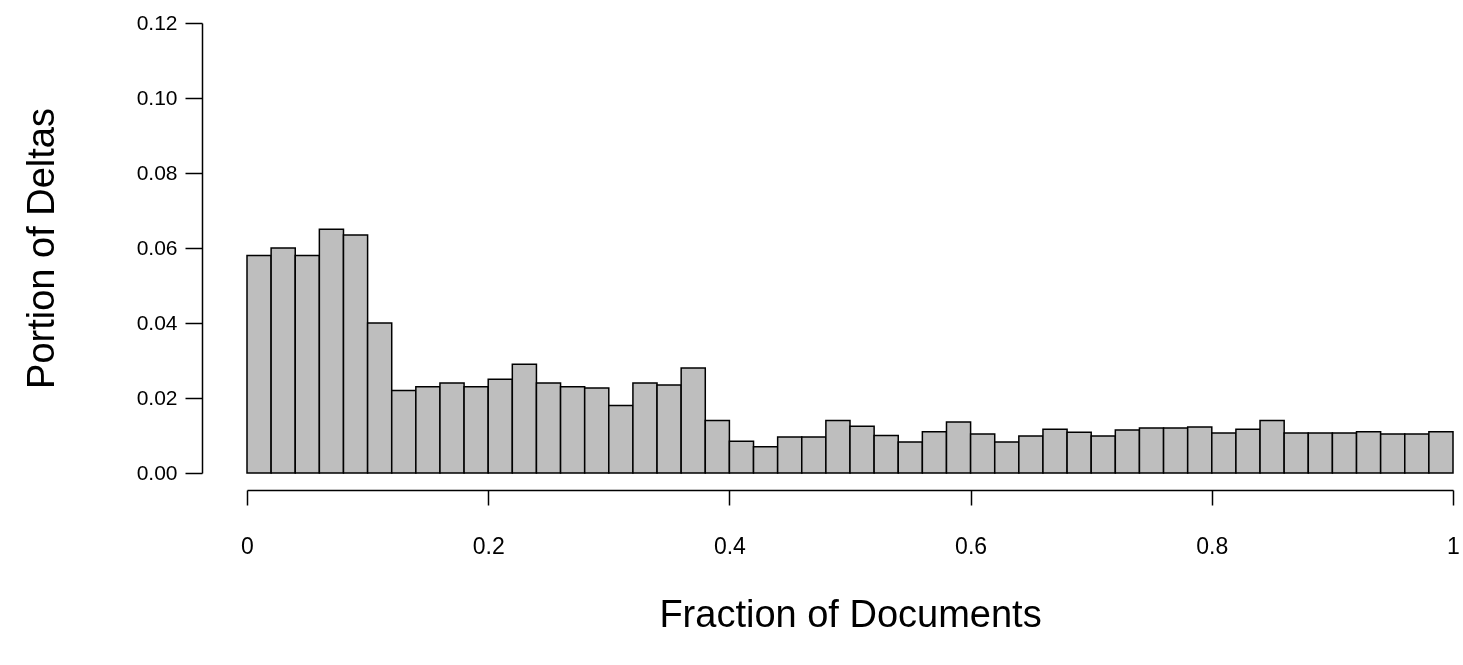 The height and width of the screenshot is (665, 1463). I want to click on x-axis-title: Fraction of Documents, so click(850, 613).